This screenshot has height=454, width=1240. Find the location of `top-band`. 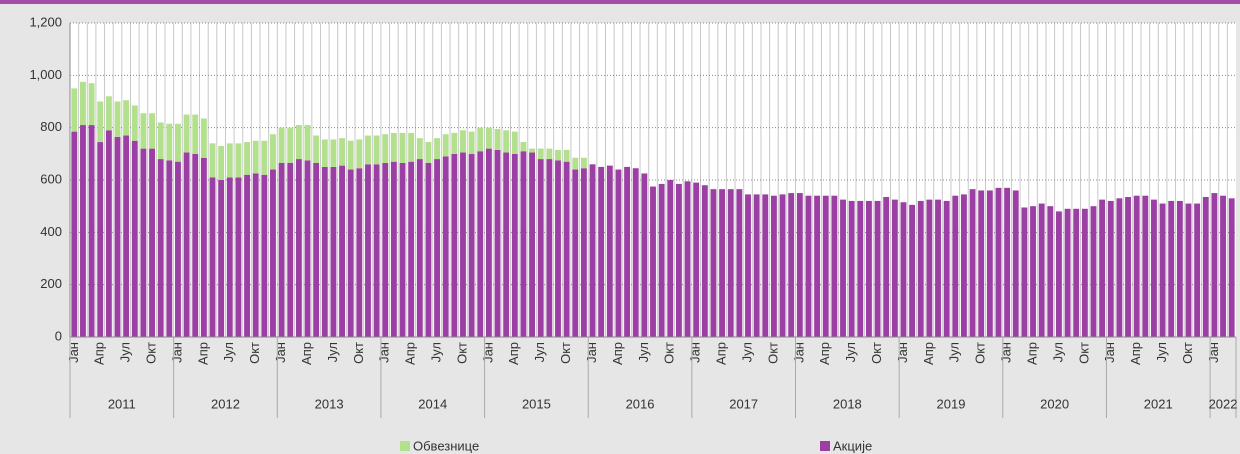

top-band is located at coordinates (620, 2).